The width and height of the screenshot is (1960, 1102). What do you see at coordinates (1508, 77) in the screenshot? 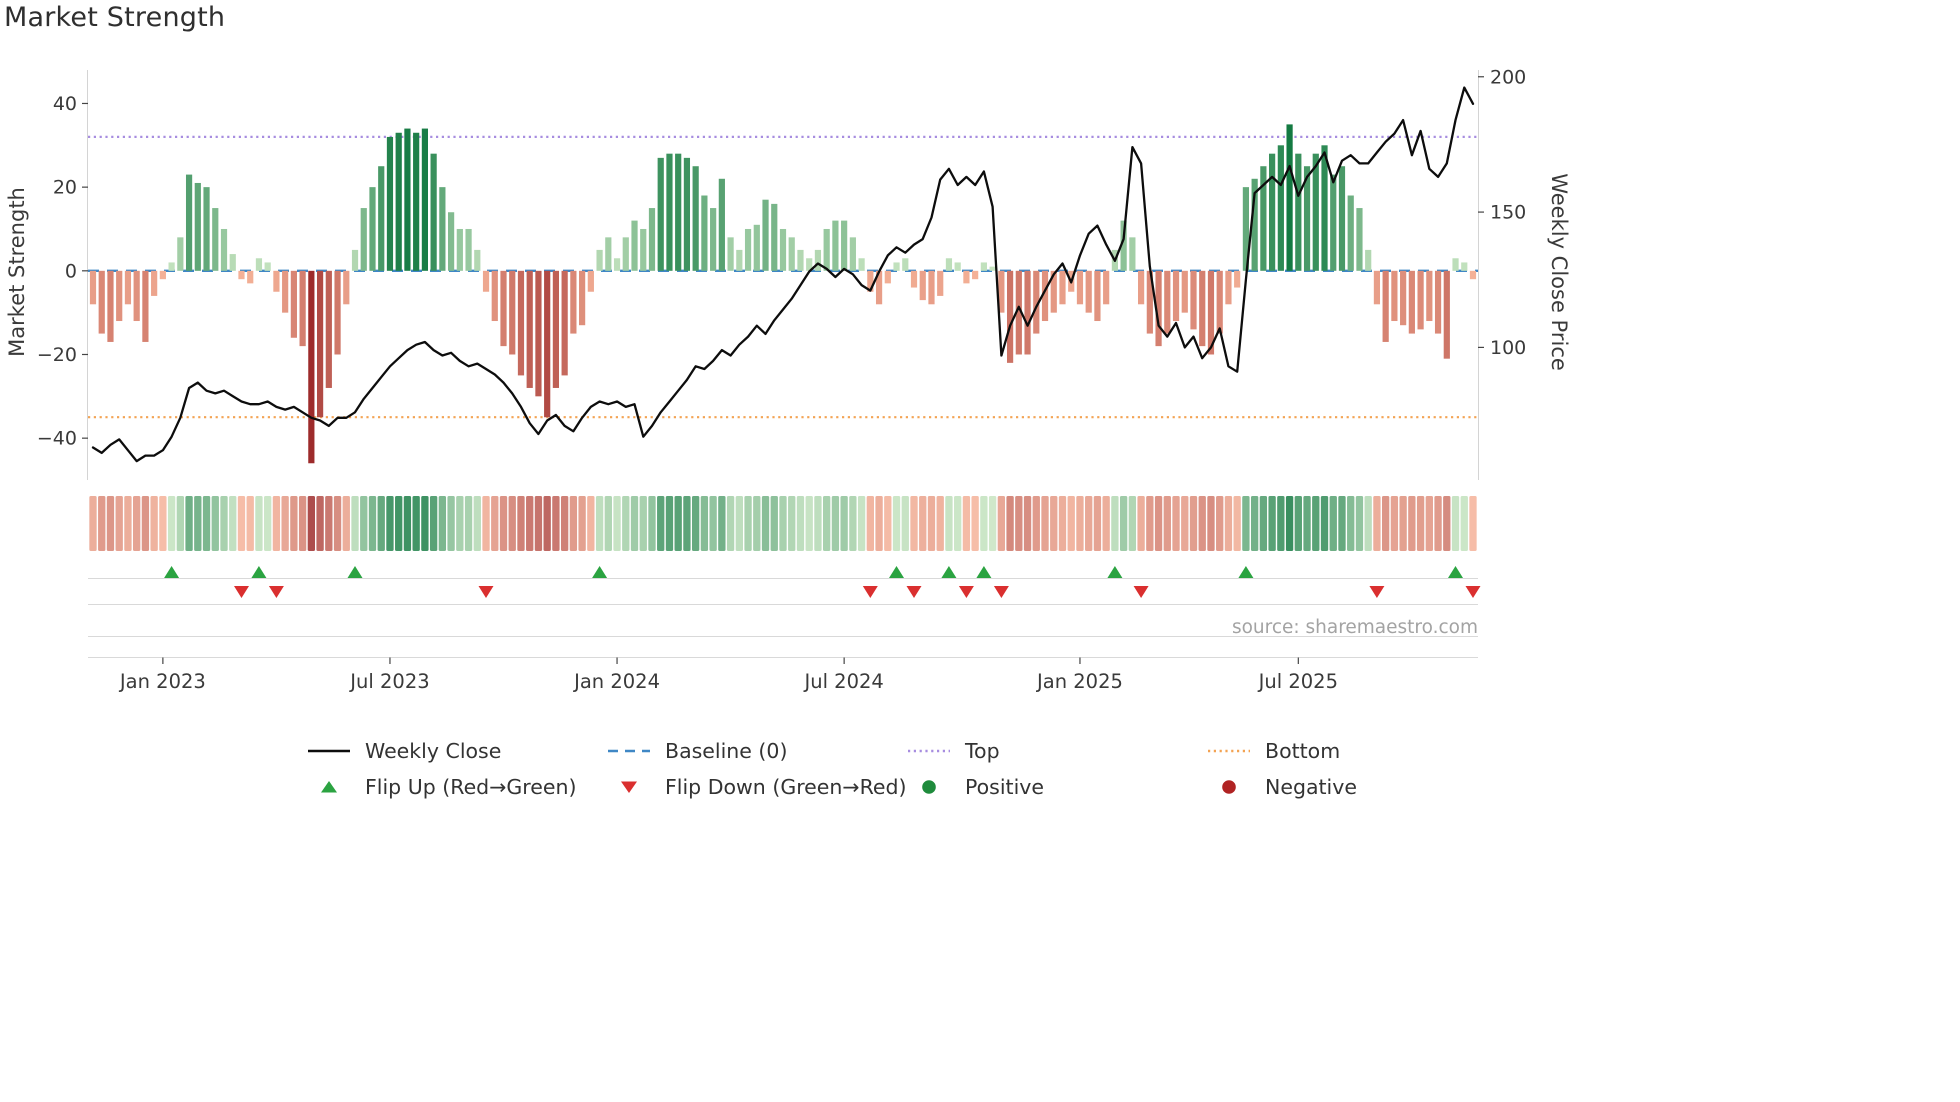
I see `right-axis-tick-label: 200` at bounding box center [1508, 77].